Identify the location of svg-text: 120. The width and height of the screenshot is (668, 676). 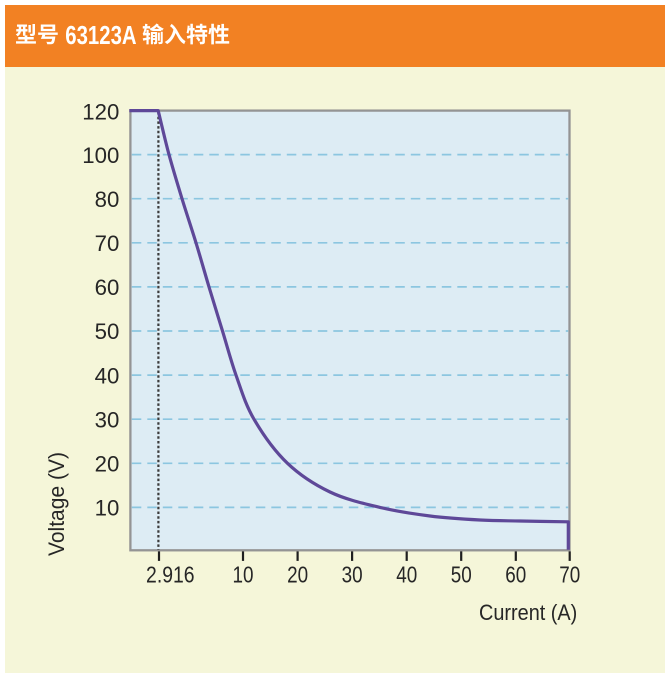
(100, 111).